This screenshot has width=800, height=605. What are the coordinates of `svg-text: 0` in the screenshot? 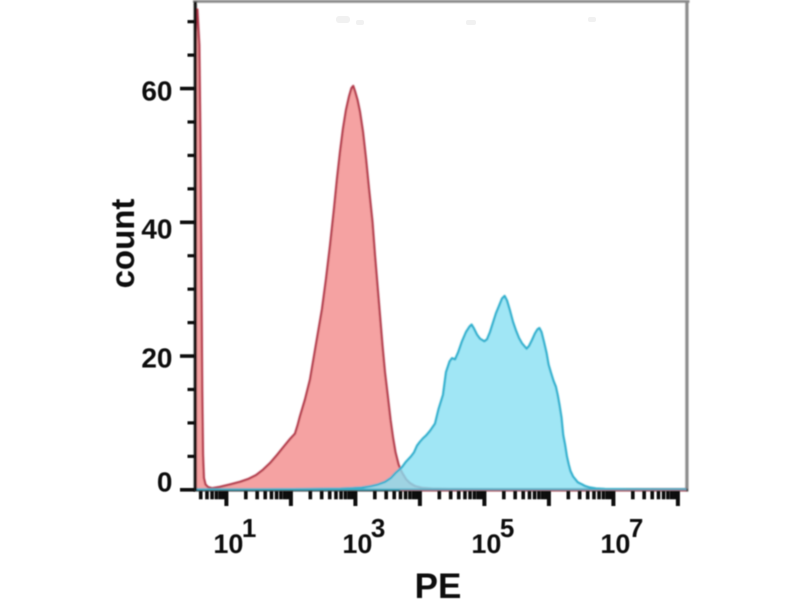 It's located at (165, 482).